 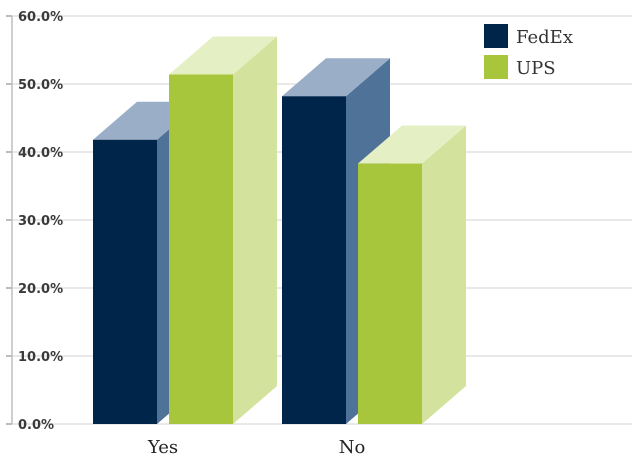 What do you see at coordinates (36, 425) in the screenshot?
I see `y-tick-label: 0.0%` at bounding box center [36, 425].